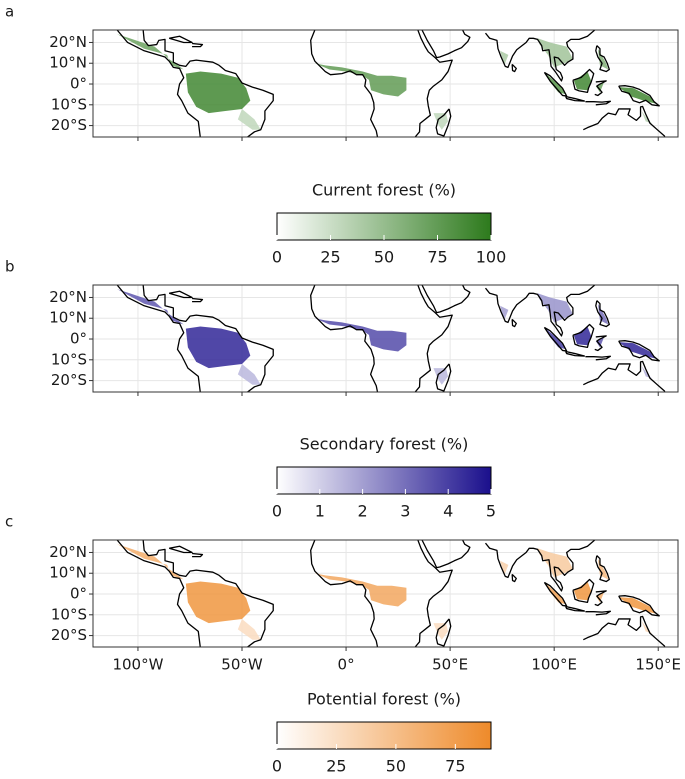 This screenshot has width=685, height=779. What do you see at coordinates (320, 511) in the screenshot?
I see `colorbar-tick-label: 1` at bounding box center [320, 511].